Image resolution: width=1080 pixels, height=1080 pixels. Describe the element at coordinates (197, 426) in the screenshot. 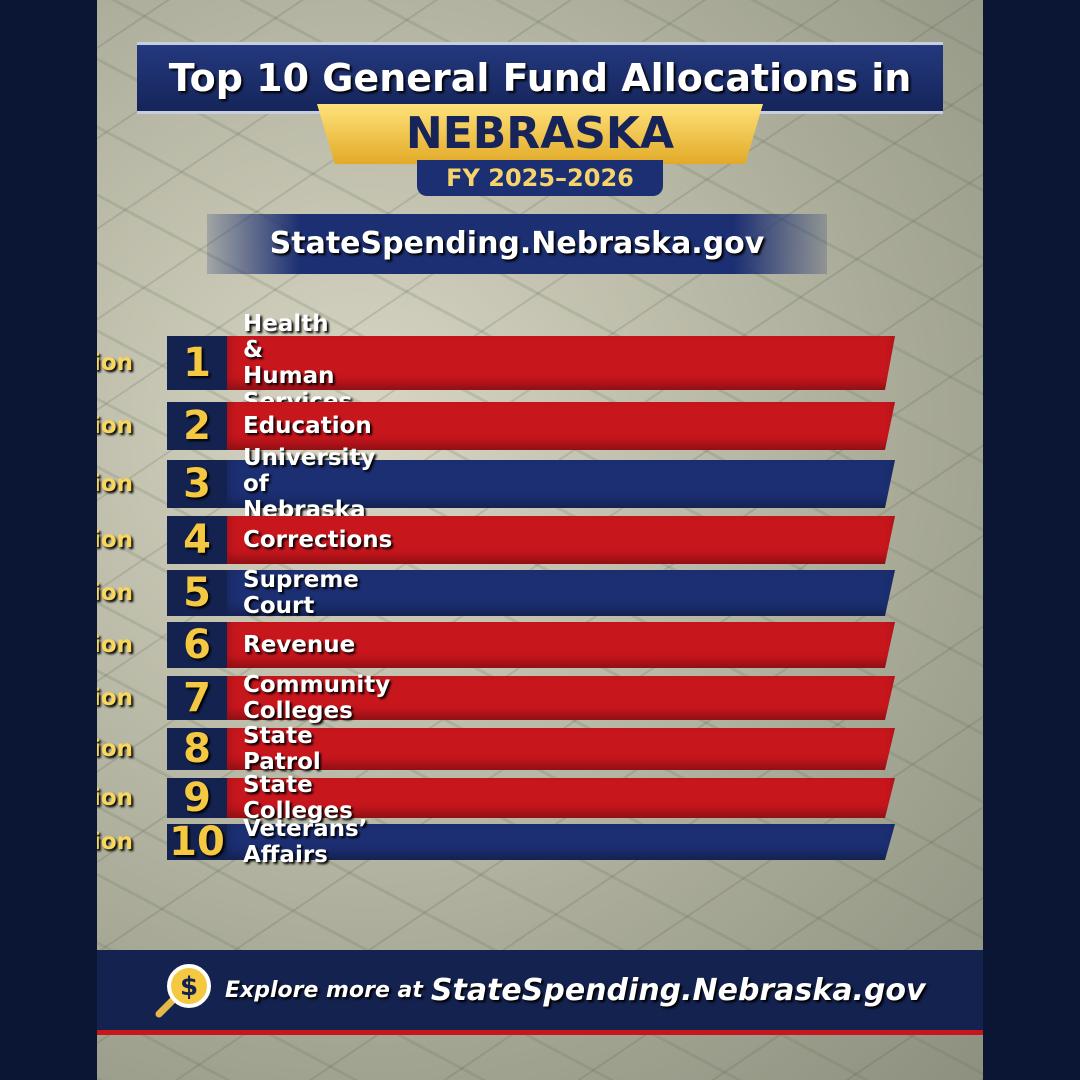

I see `rank: 2` at that location.